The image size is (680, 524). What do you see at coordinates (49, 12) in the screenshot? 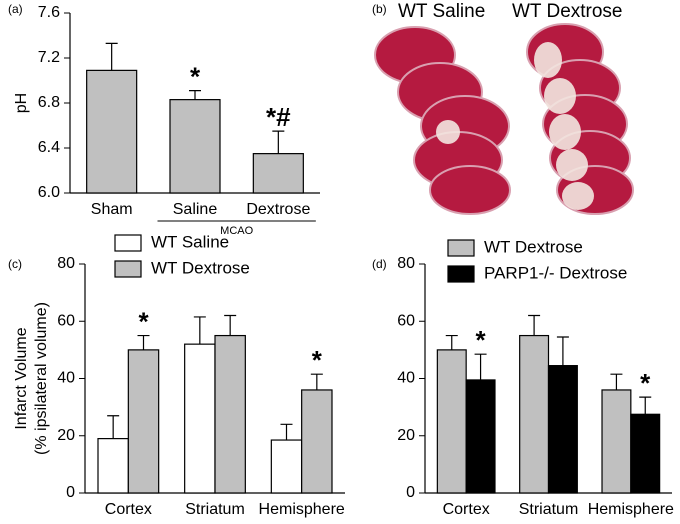
I see `y-tick-label: 7.6` at bounding box center [49, 12].